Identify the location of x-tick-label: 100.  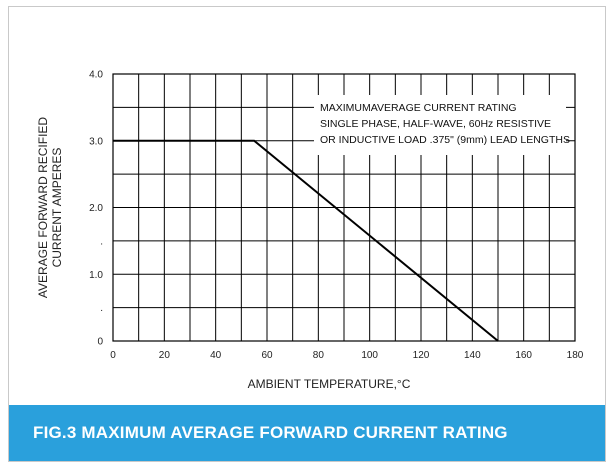
(369, 355).